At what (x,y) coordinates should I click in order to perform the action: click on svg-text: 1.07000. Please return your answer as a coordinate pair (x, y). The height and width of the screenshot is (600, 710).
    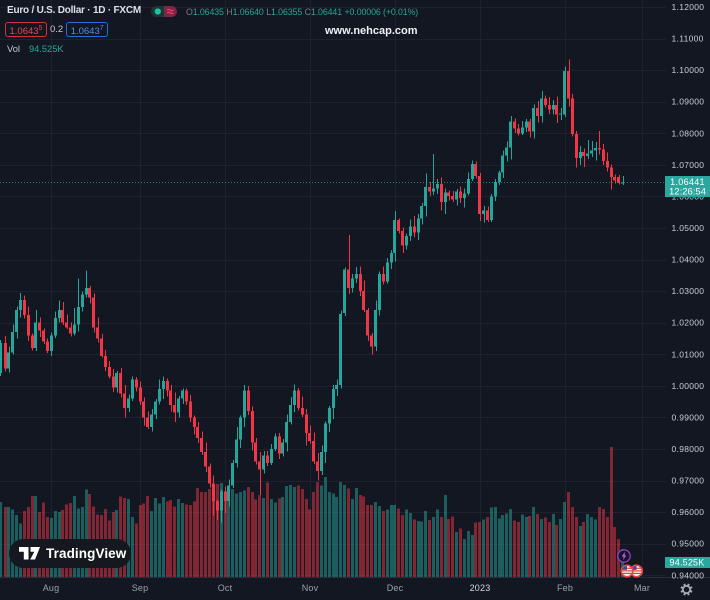
    Looking at the image, I should click on (688, 165).